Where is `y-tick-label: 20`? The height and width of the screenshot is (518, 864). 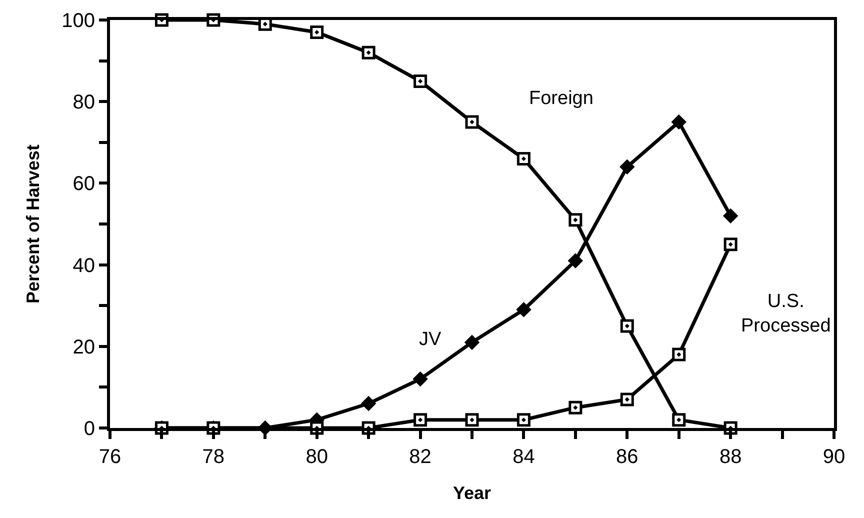 y-tick-label: 20 is located at coordinates (83, 347).